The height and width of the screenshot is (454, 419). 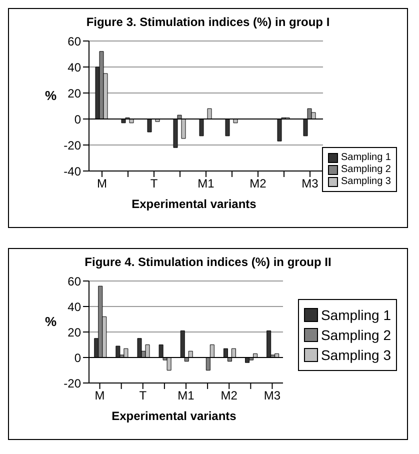 What do you see at coordinates (208, 22) in the screenshot?
I see `chart-title: Figure 3. Stimulation indices (%) in group I` at bounding box center [208, 22].